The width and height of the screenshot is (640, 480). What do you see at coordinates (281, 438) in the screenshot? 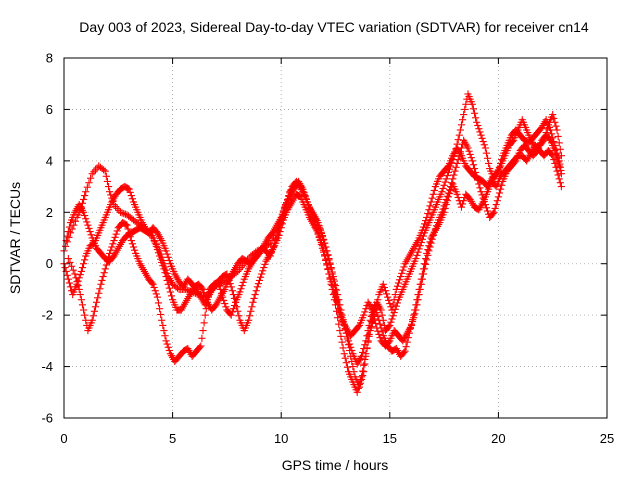
I see `x-tick-label: 10` at bounding box center [281, 438].